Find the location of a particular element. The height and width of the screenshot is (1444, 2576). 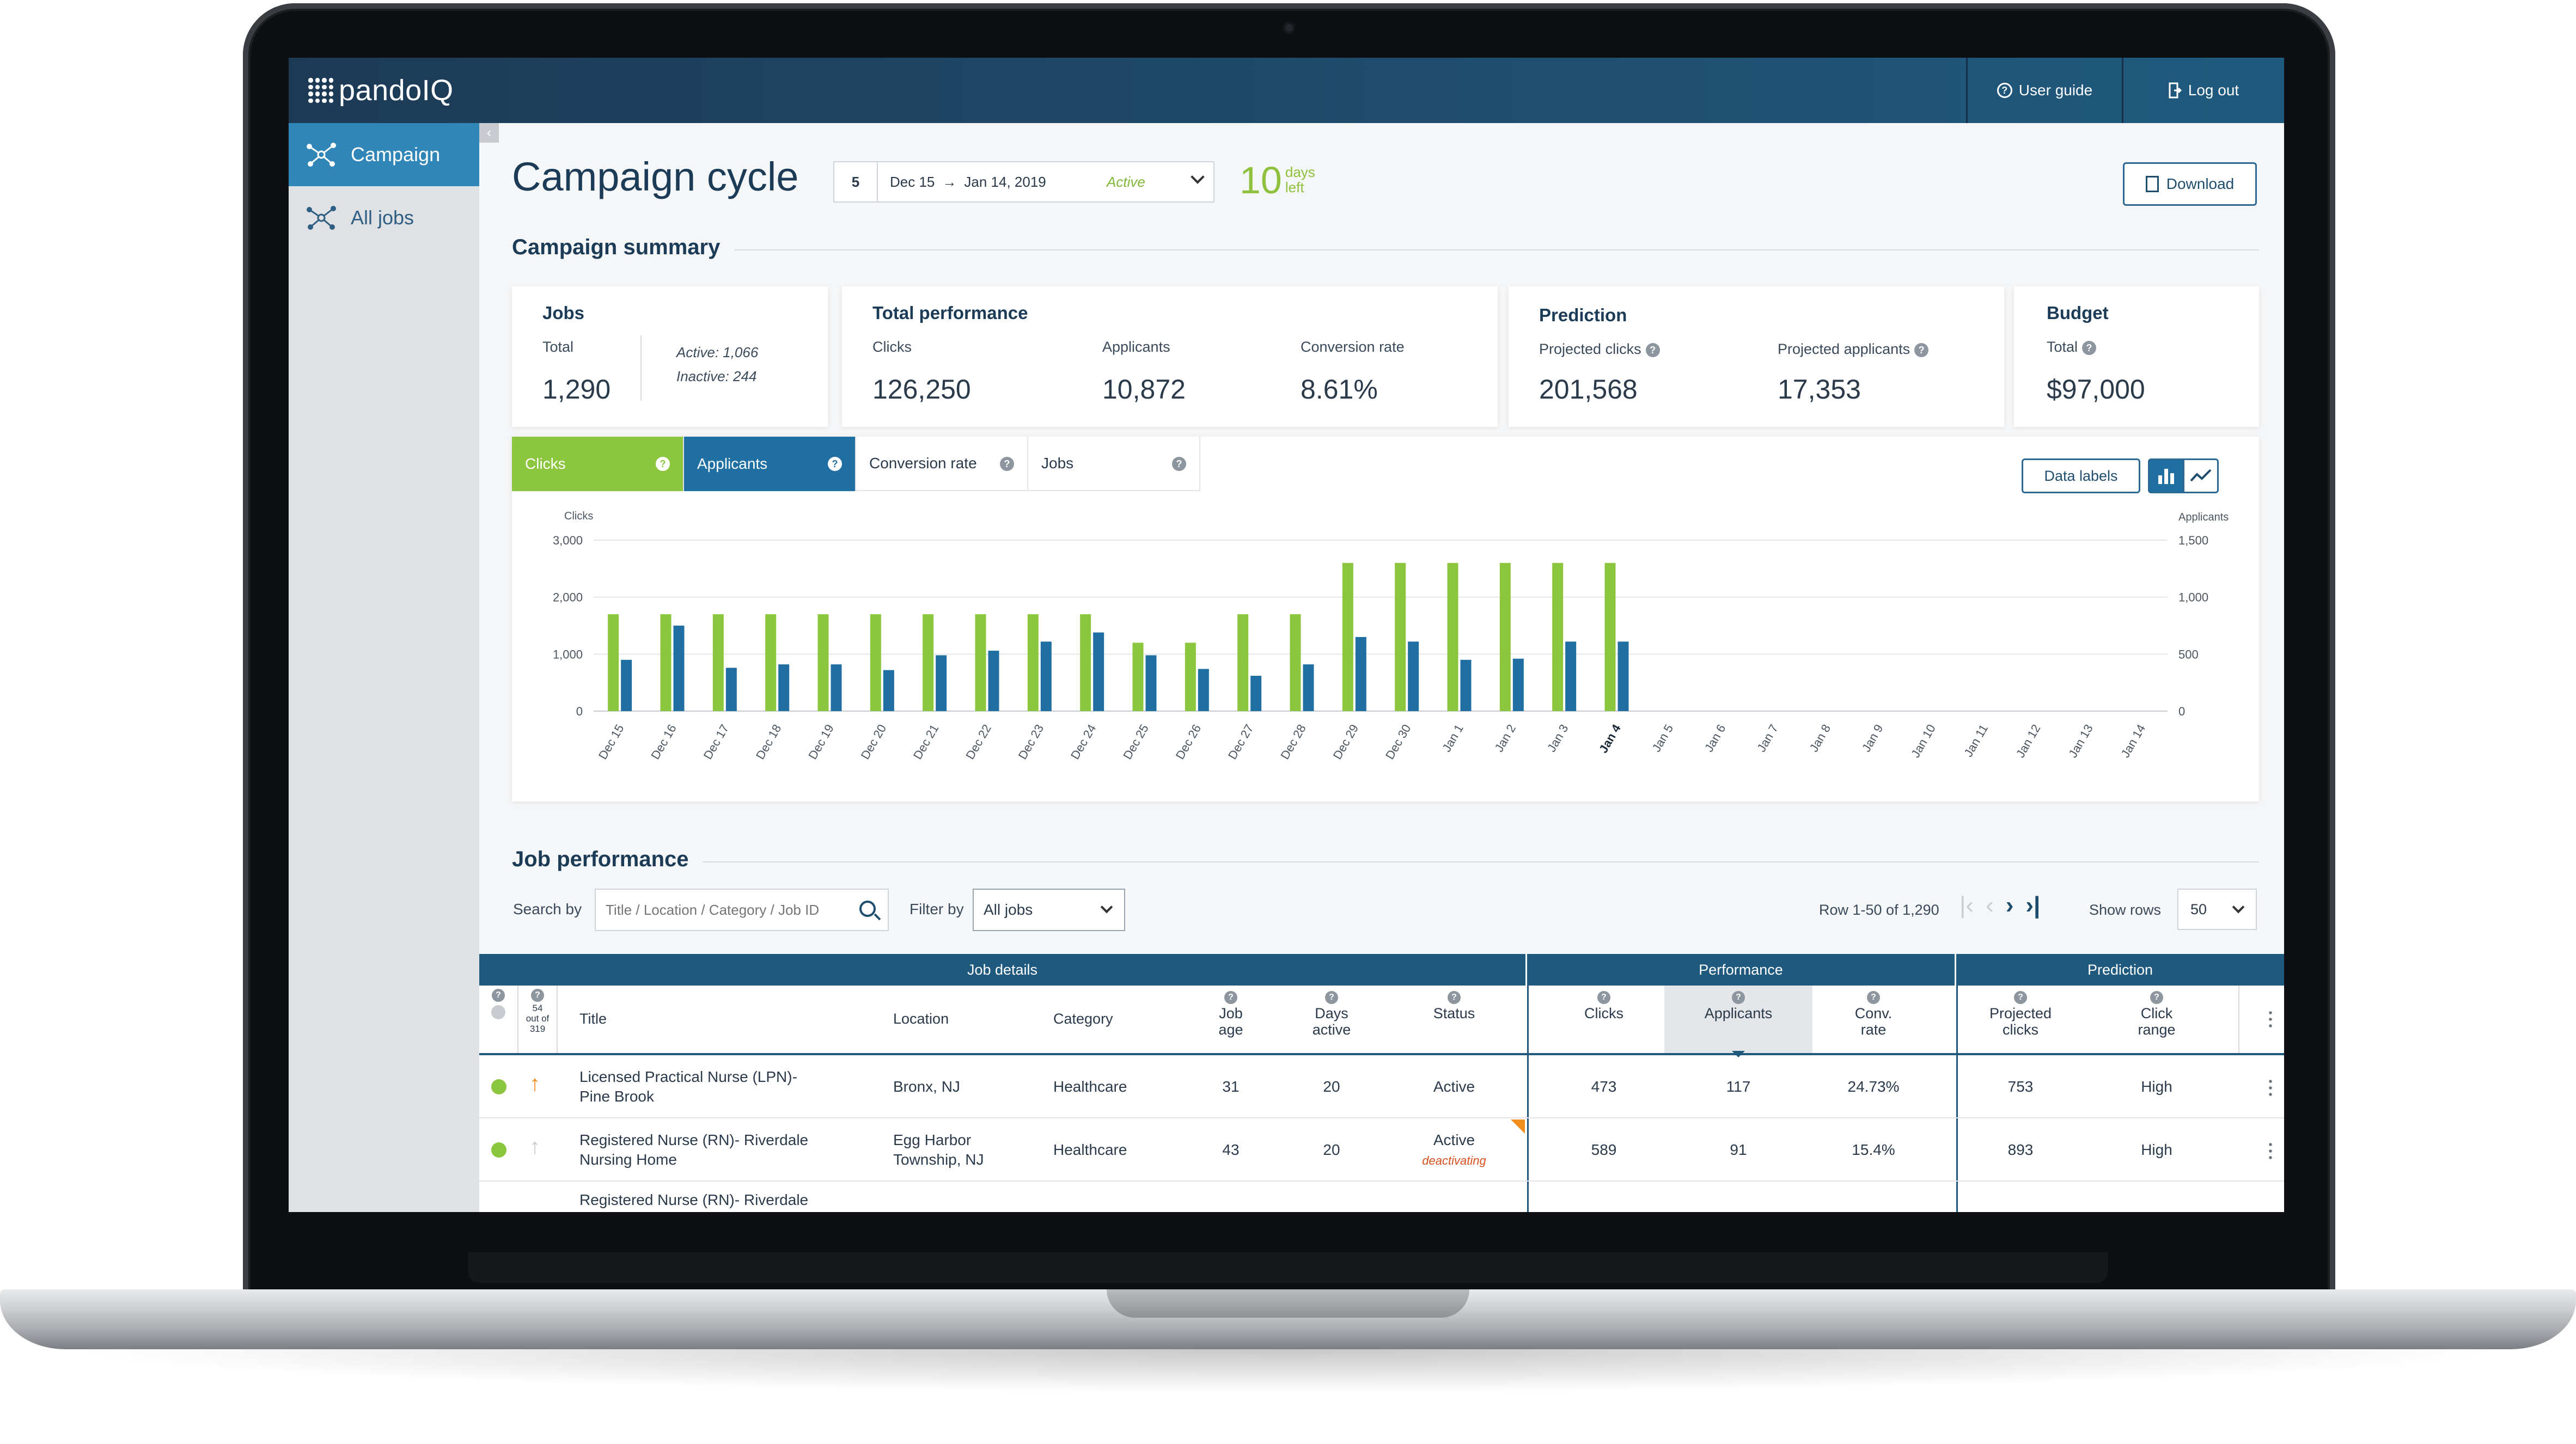

job-age: 31 is located at coordinates (1231, 1086).